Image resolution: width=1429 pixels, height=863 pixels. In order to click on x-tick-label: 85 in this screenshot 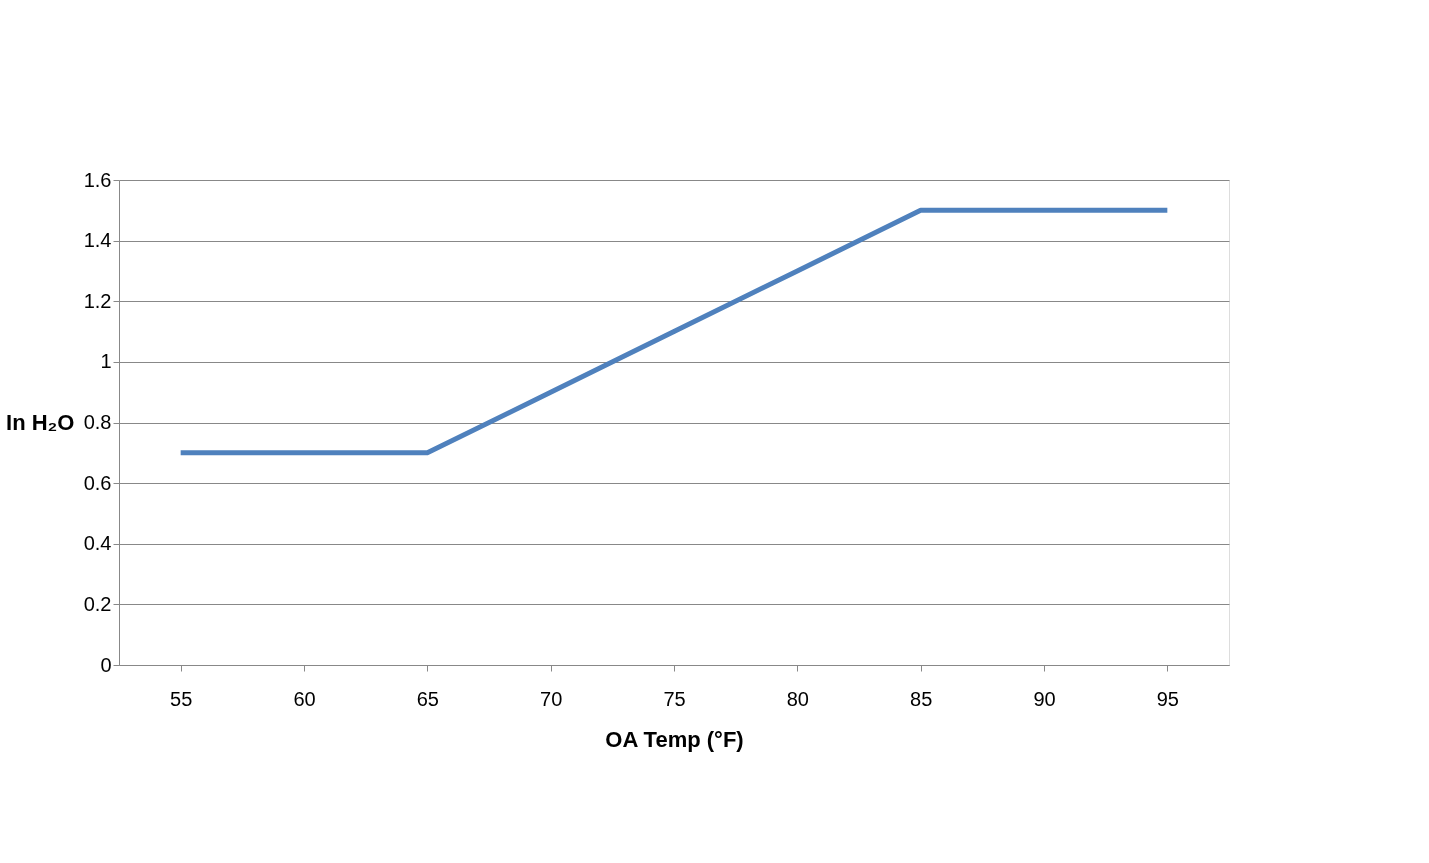, I will do `click(921, 698)`.